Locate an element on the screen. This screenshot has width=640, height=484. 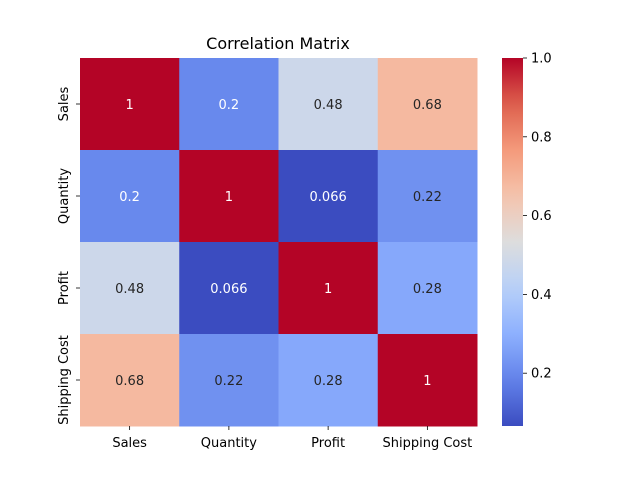
x-axis-ticks: Sales Quantity Profit Shipping Cost is located at coordinates (292, 438).